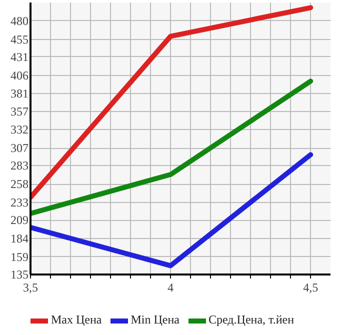  What do you see at coordinates (155, 320) in the screenshot?
I see `legend-label: Min Цена` at bounding box center [155, 320].